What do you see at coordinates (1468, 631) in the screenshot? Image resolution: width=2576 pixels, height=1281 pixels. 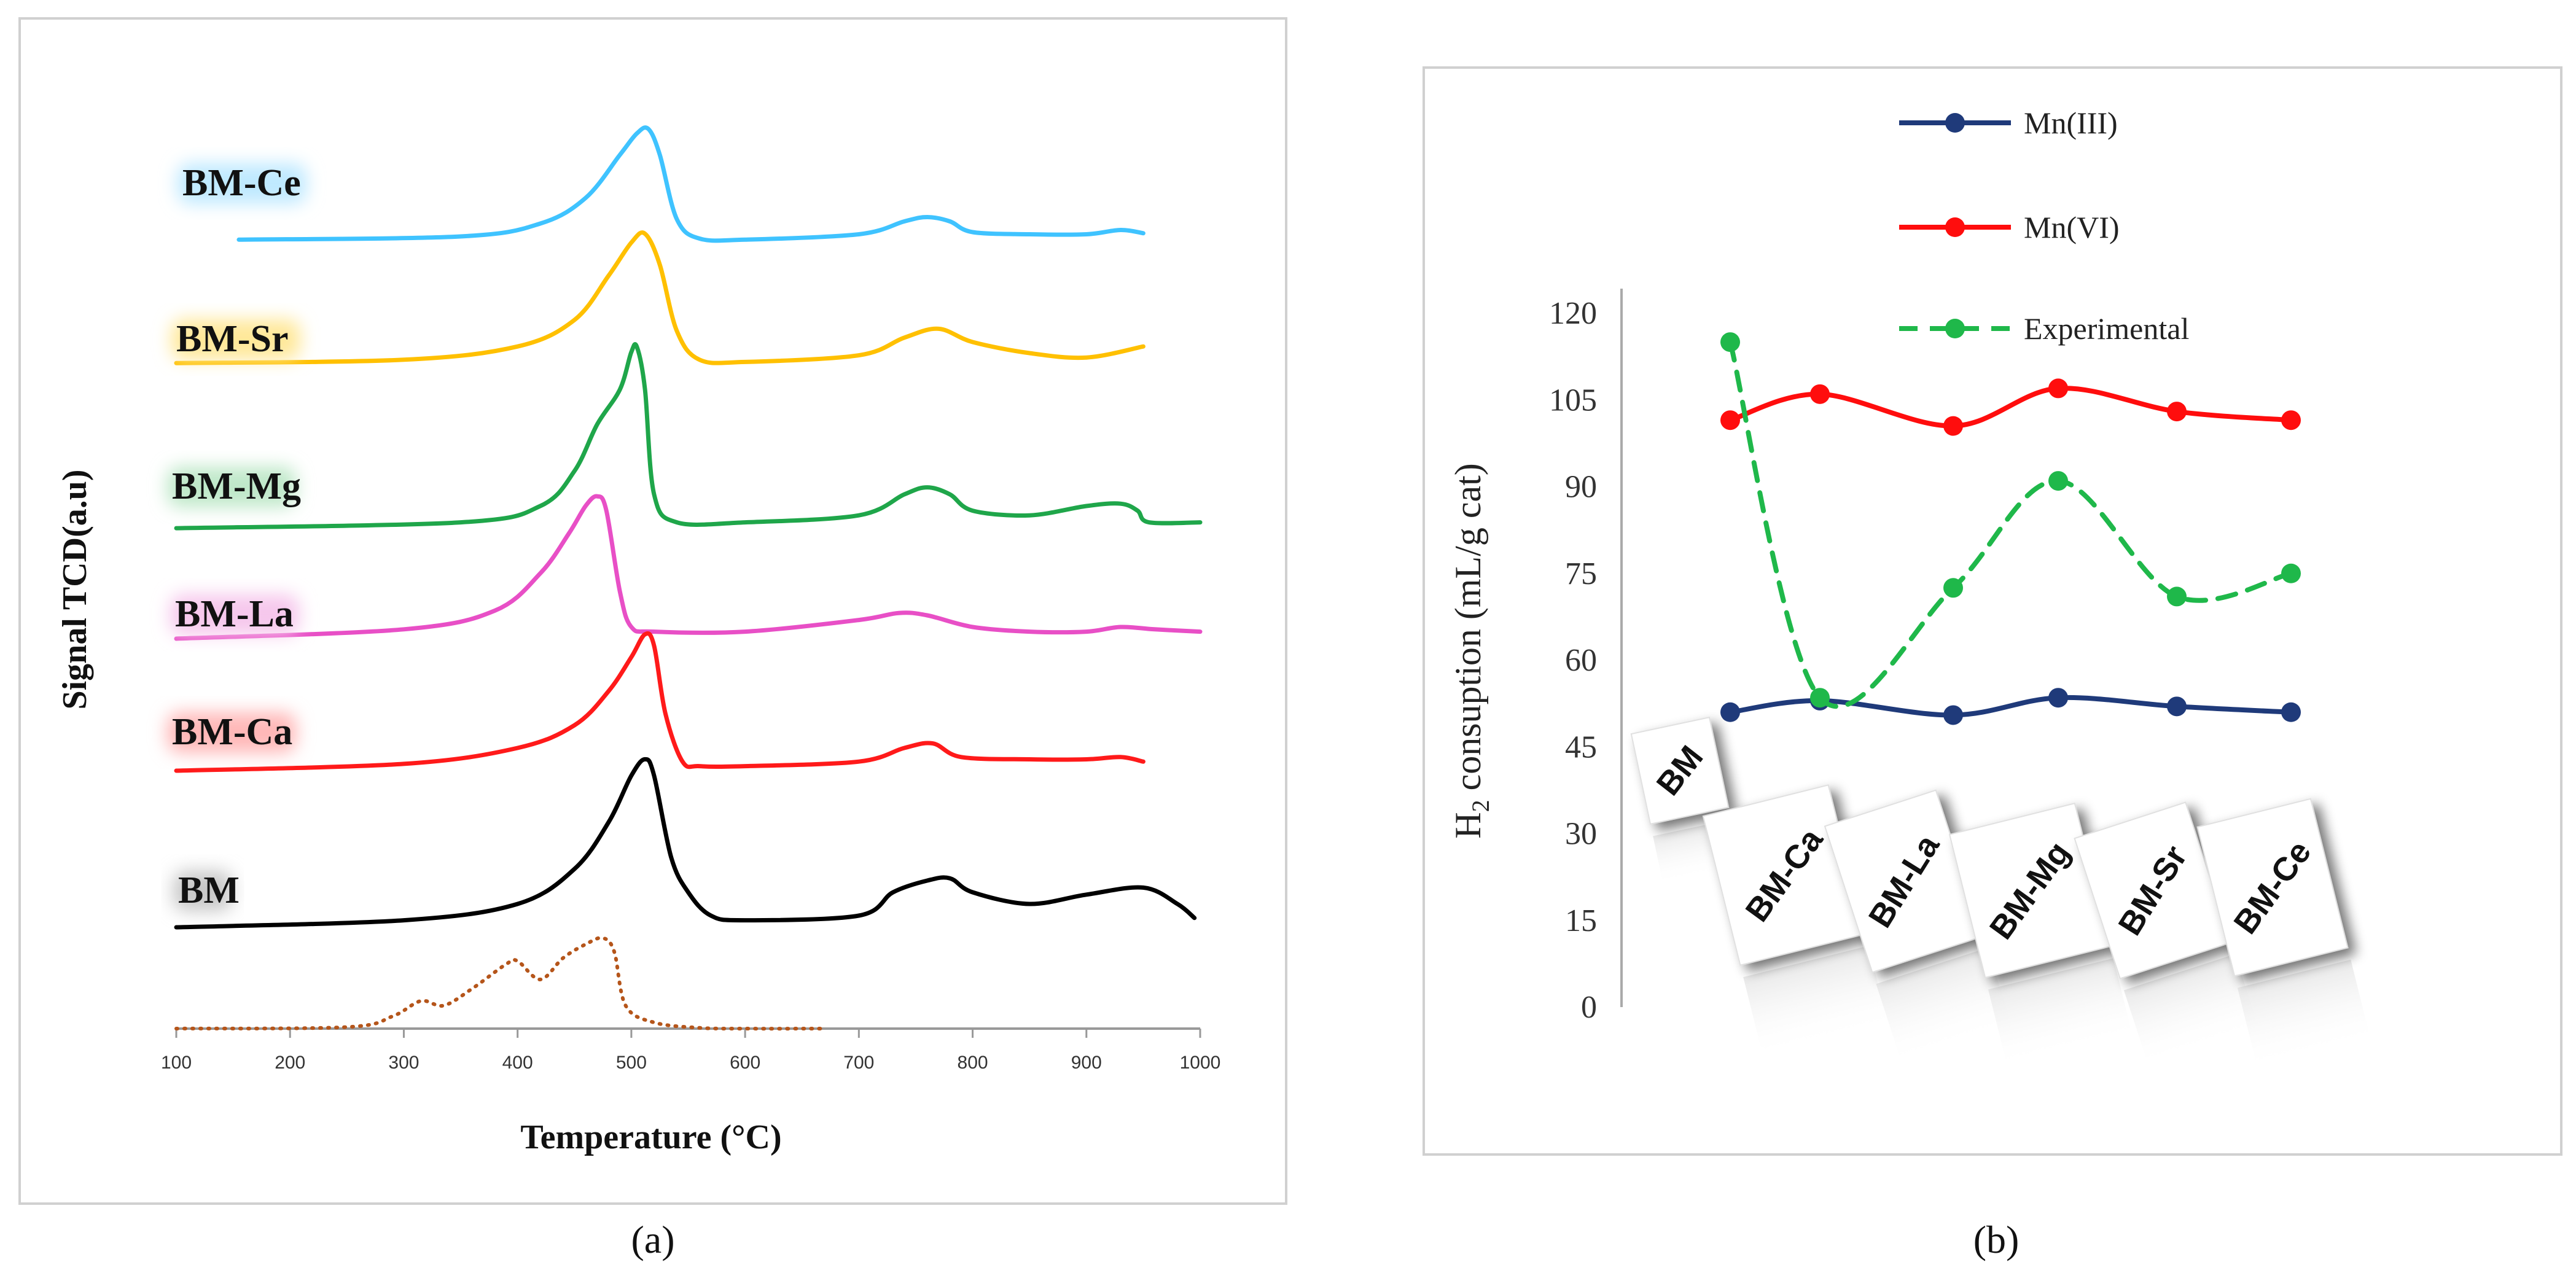 I see `y-title-rest: consuption (mL/g cat)` at bounding box center [1468, 631].